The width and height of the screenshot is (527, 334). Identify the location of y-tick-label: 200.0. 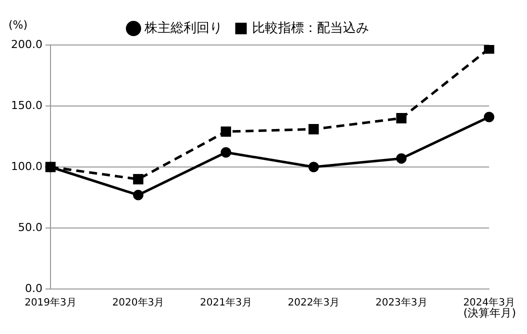
(26, 44).